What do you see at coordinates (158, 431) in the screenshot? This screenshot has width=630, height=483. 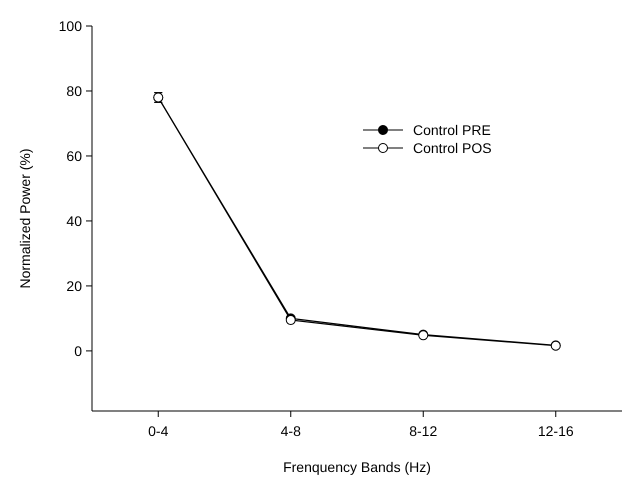 I see `x-tick-label: 0-4` at bounding box center [158, 431].